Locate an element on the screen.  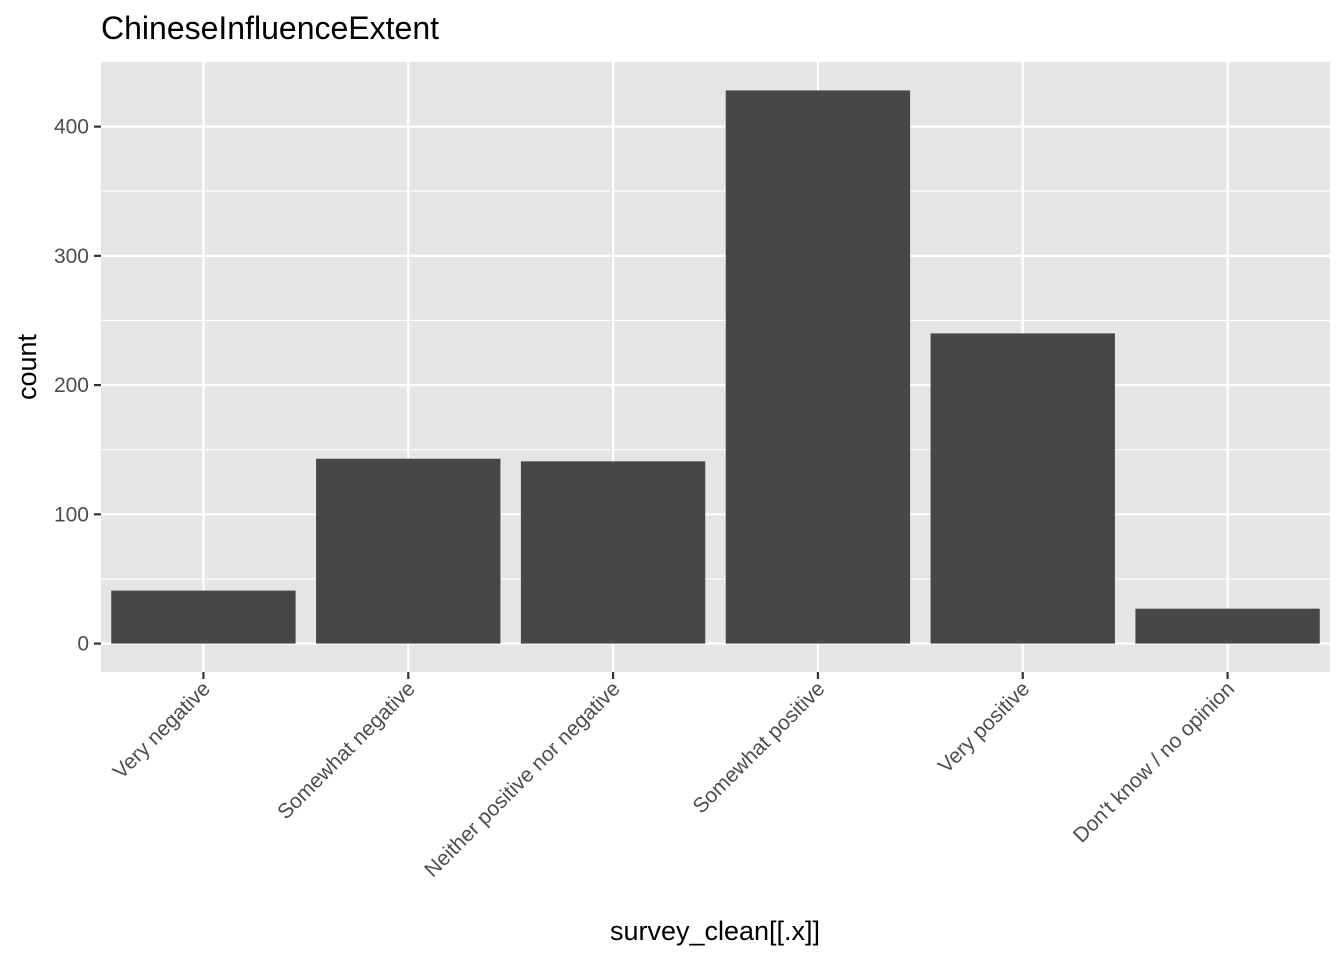
y-tick-label: 300 is located at coordinates (71, 256).